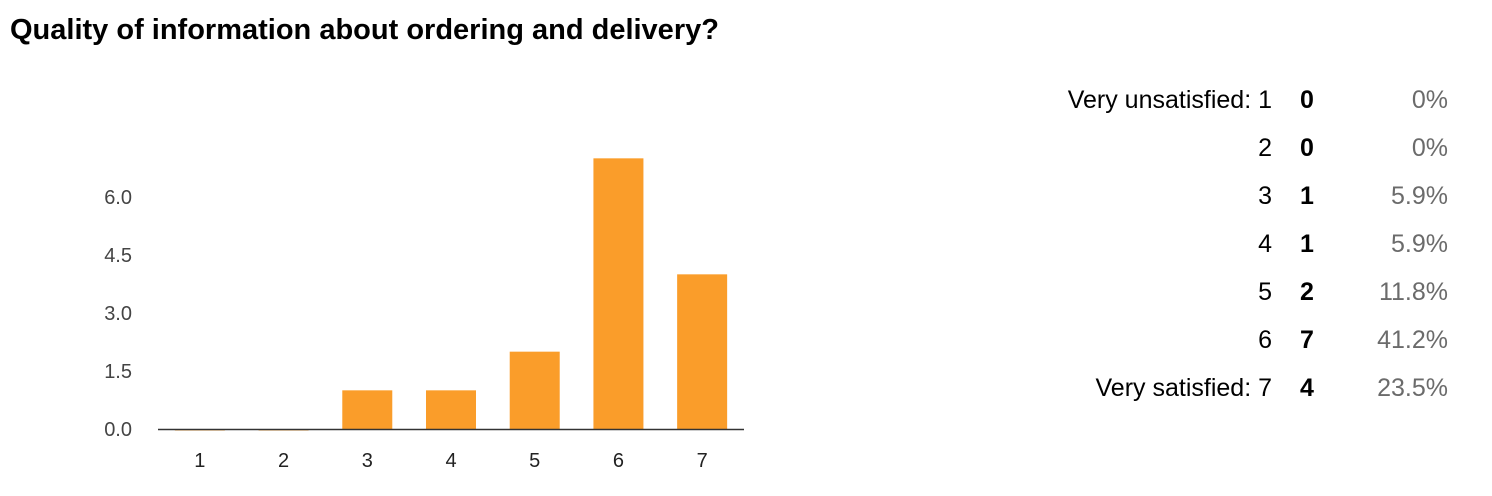  Describe the element at coordinates (118, 198) in the screenshot. I see `y-tick-label: 6.0` at that location.